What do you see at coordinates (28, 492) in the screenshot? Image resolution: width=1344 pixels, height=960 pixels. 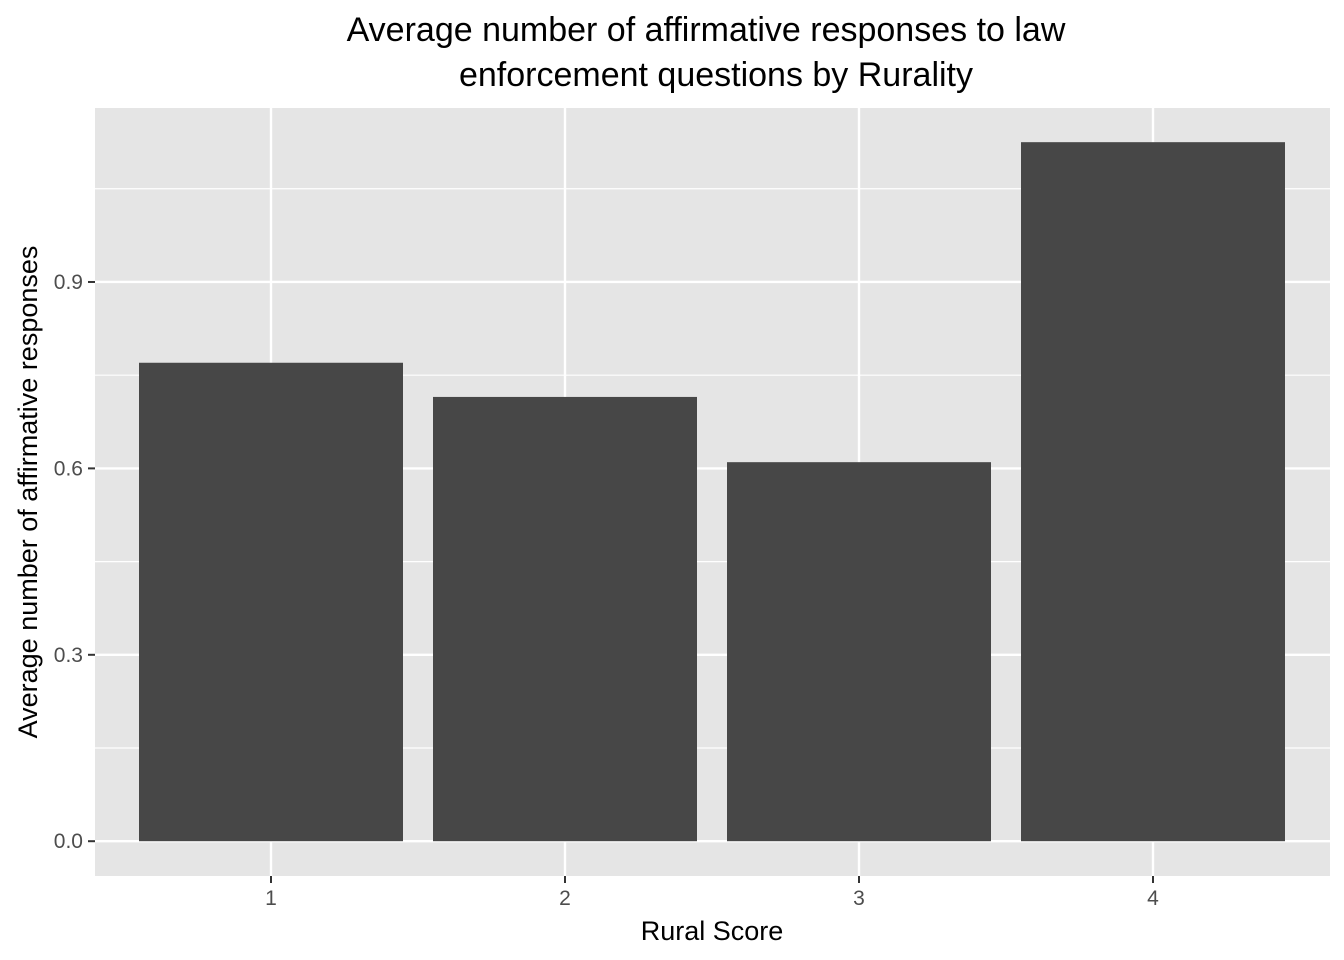 I see `y-axis-title: Average number of affirmative responses` at bounding box center [28, 492].